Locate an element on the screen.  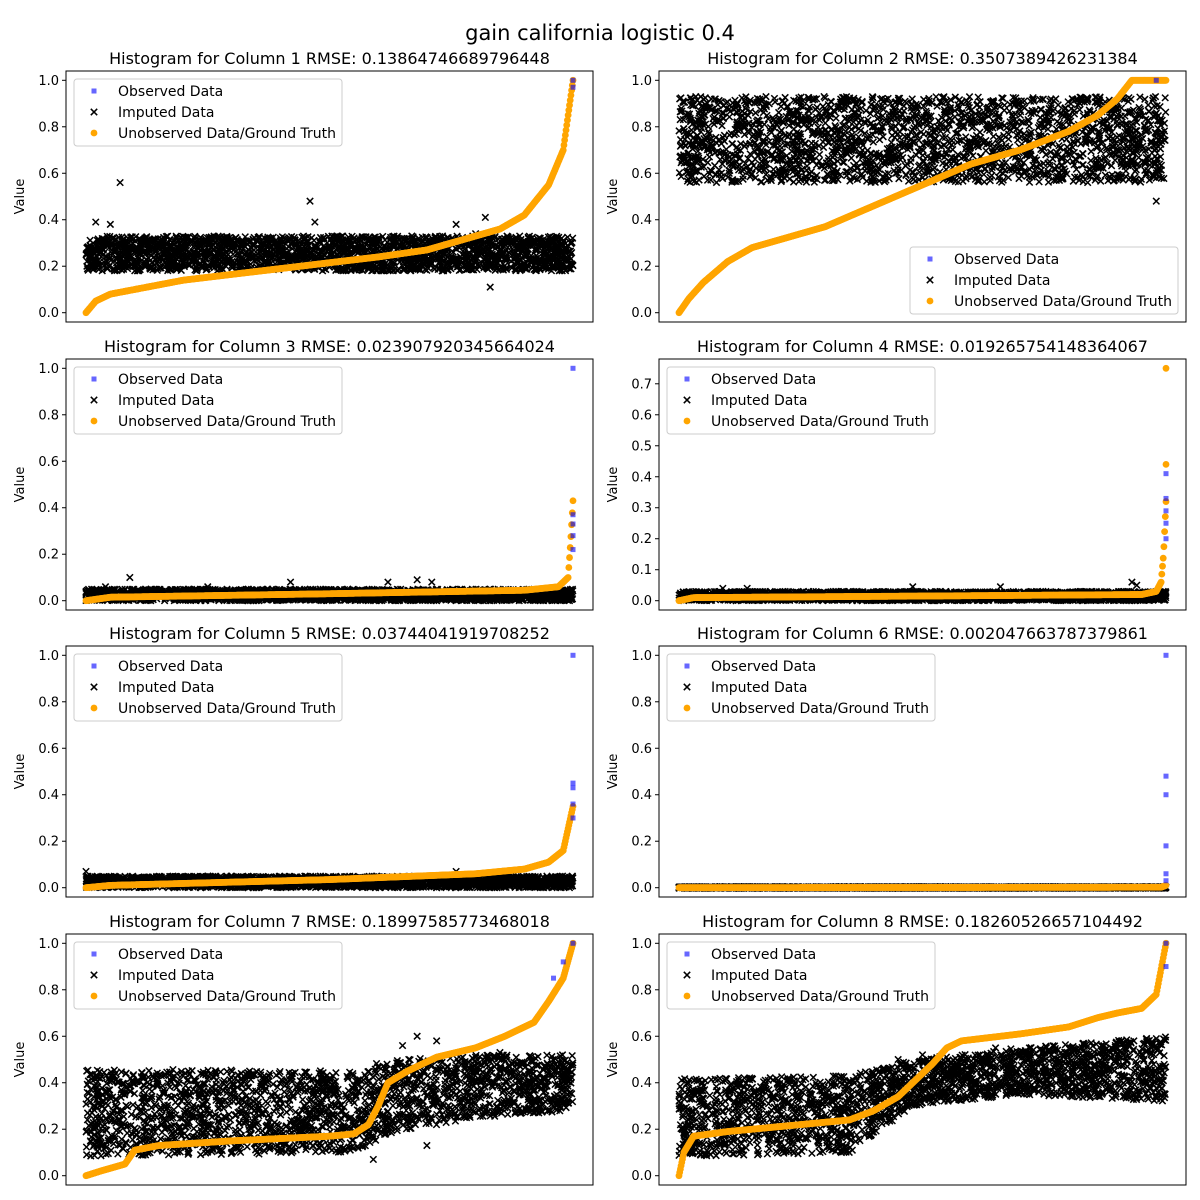
y-tick-label: 0.2 is located at coordinates (48, 267).